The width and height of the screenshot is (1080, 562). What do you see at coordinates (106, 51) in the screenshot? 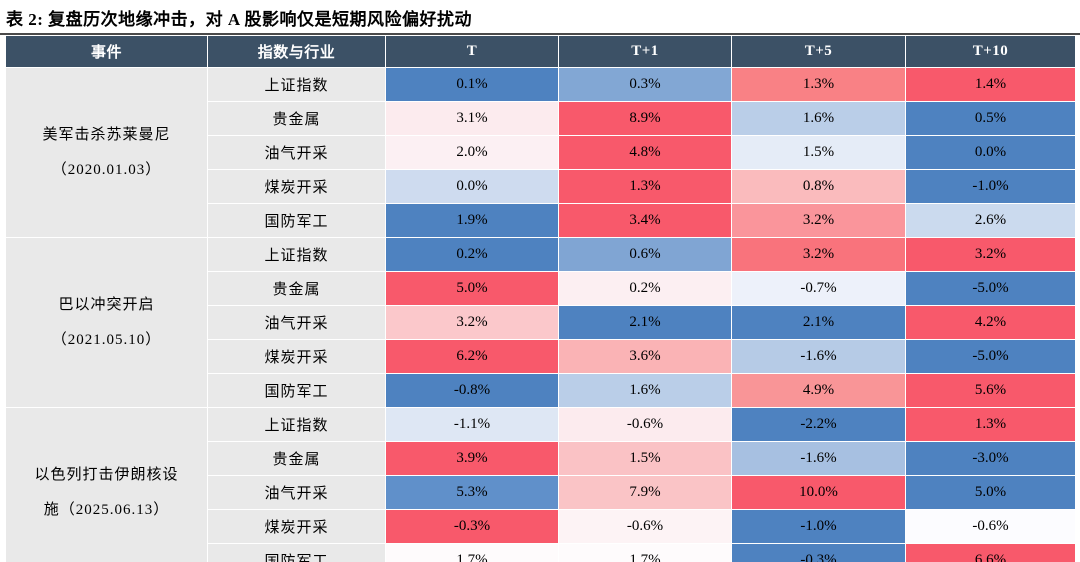
I see `column-header-0: 事件` at bounding box center [106, 51].